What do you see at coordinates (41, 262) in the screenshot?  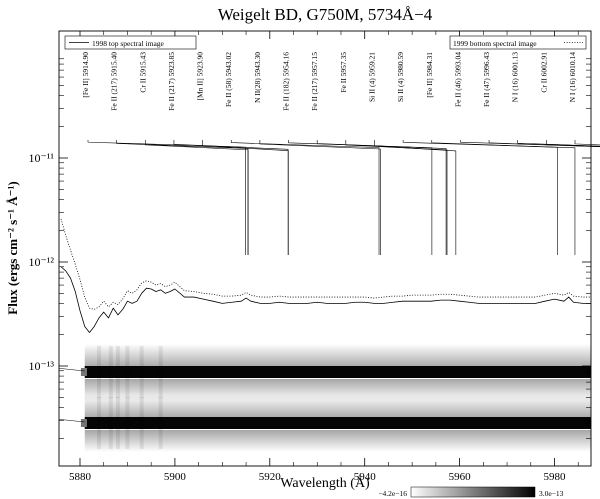 I see `y-tick-label-2: 10⁻¹²` at bounding box center [41, 262].